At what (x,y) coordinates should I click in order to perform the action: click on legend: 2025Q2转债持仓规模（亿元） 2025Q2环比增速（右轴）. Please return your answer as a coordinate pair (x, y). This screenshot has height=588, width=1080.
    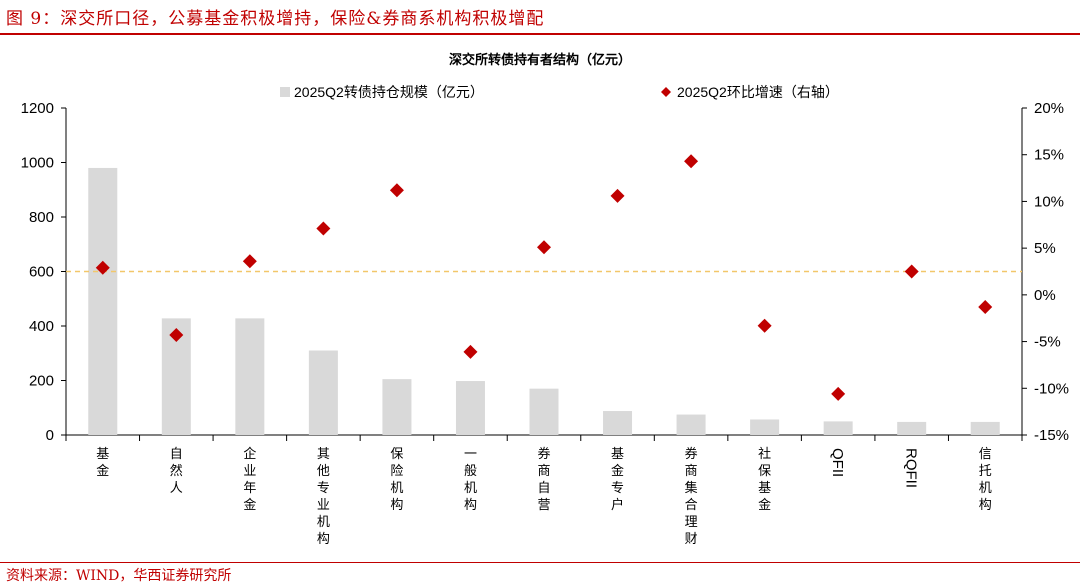
    Looking at the image, I should click on (559, 92).